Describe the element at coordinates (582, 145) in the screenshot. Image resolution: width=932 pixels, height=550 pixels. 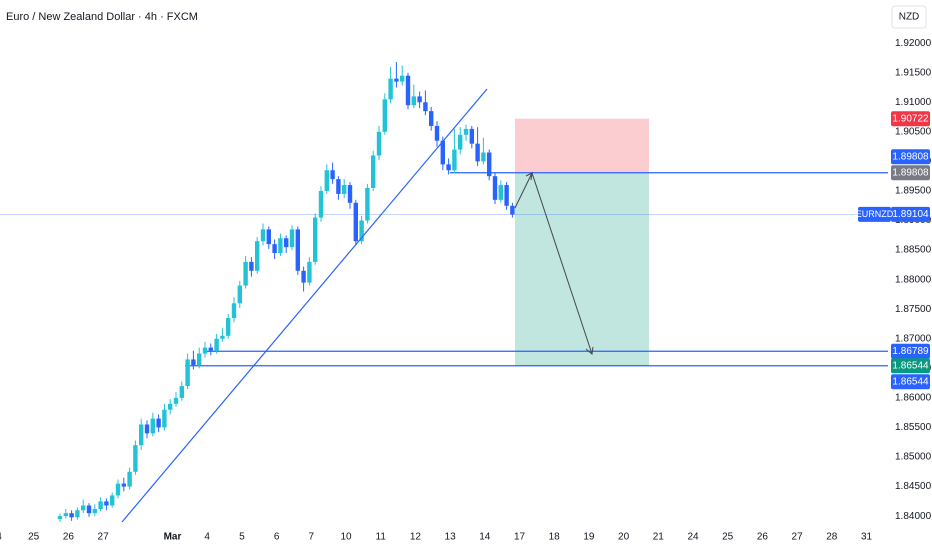
I see `stop-zone` at that location.